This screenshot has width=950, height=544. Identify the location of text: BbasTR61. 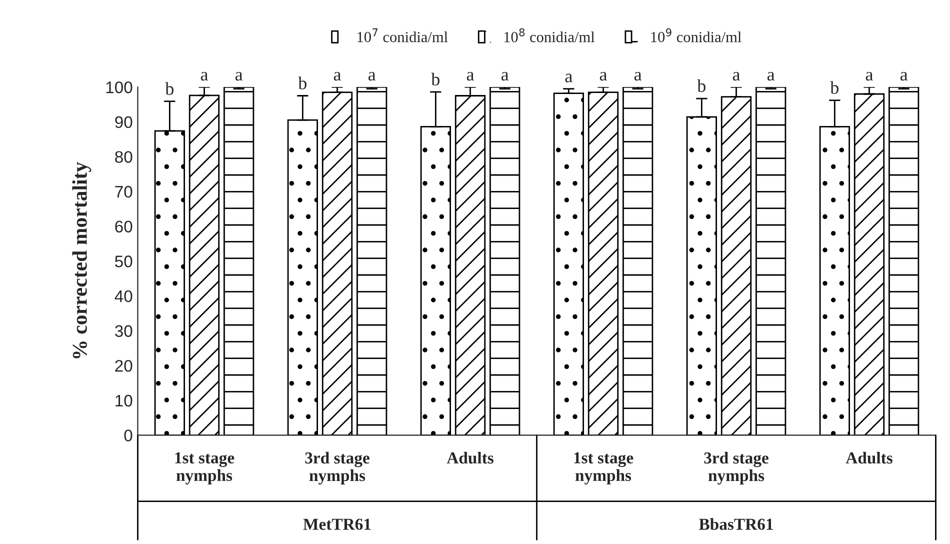
(736, 524).